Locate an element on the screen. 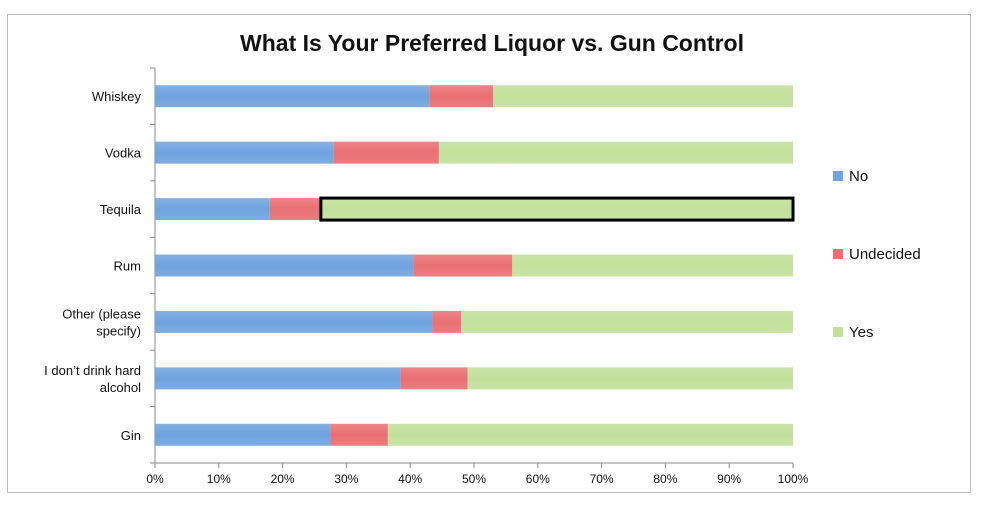 The image size is (984, 513). legend-label-undecided: Undecided is located at coordinates (885, 254).